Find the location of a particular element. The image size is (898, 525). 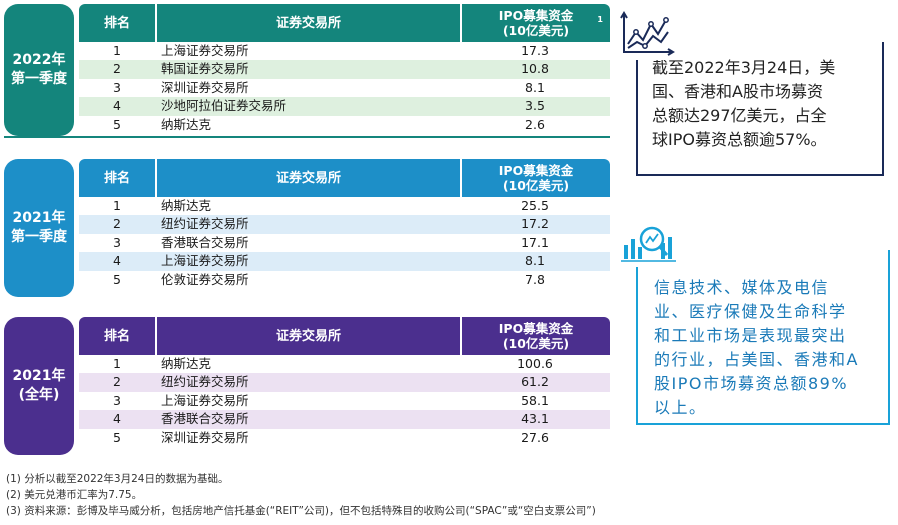

ipo-header: IPO募集资金 (10亿美元) 1 is located at coordinates (535, 23).